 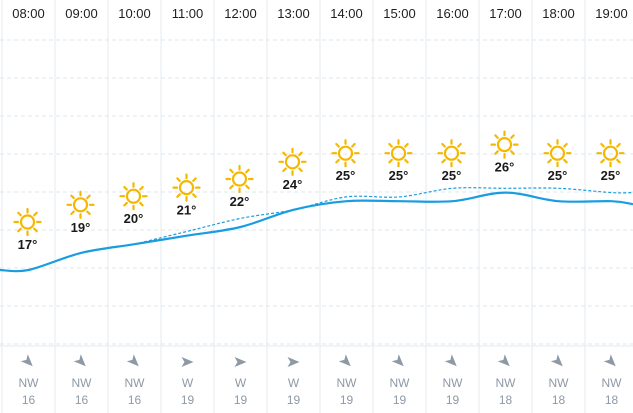 I want to click on time-label: 08:00, so click(x=28, y=13).